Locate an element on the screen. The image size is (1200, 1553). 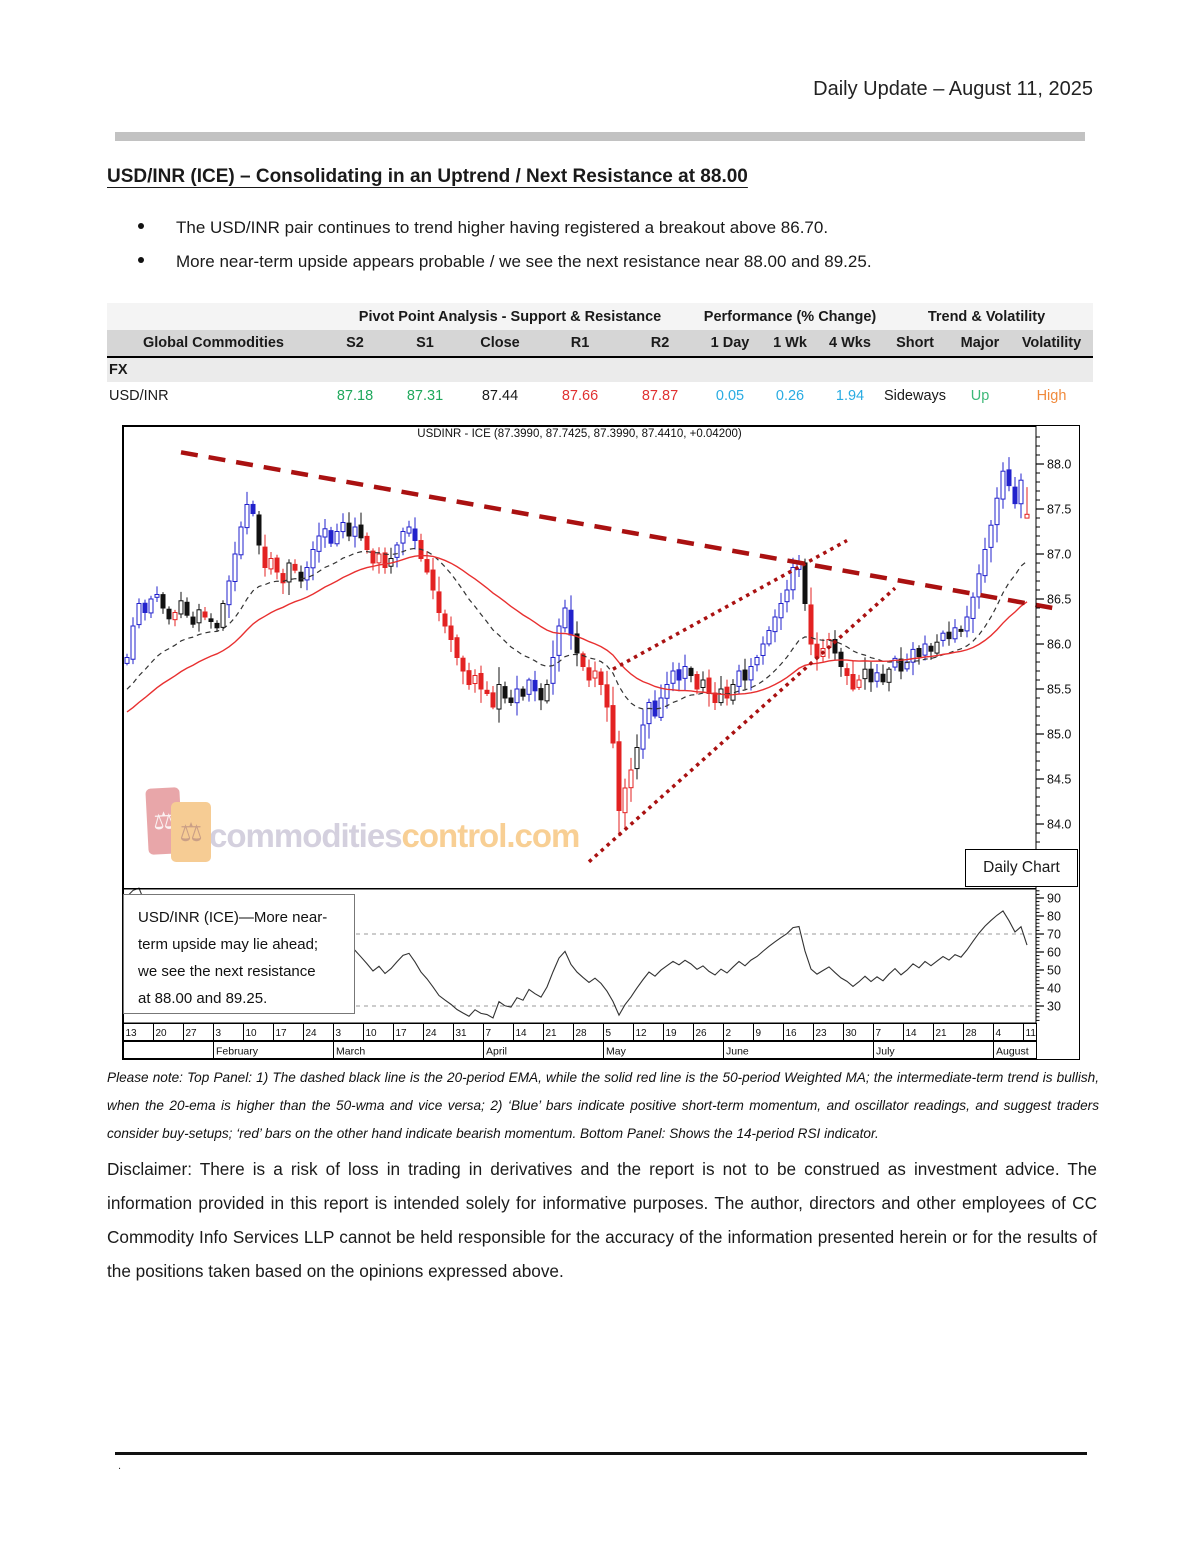
svg-text: 24 is located at coordinates (312, 1033).